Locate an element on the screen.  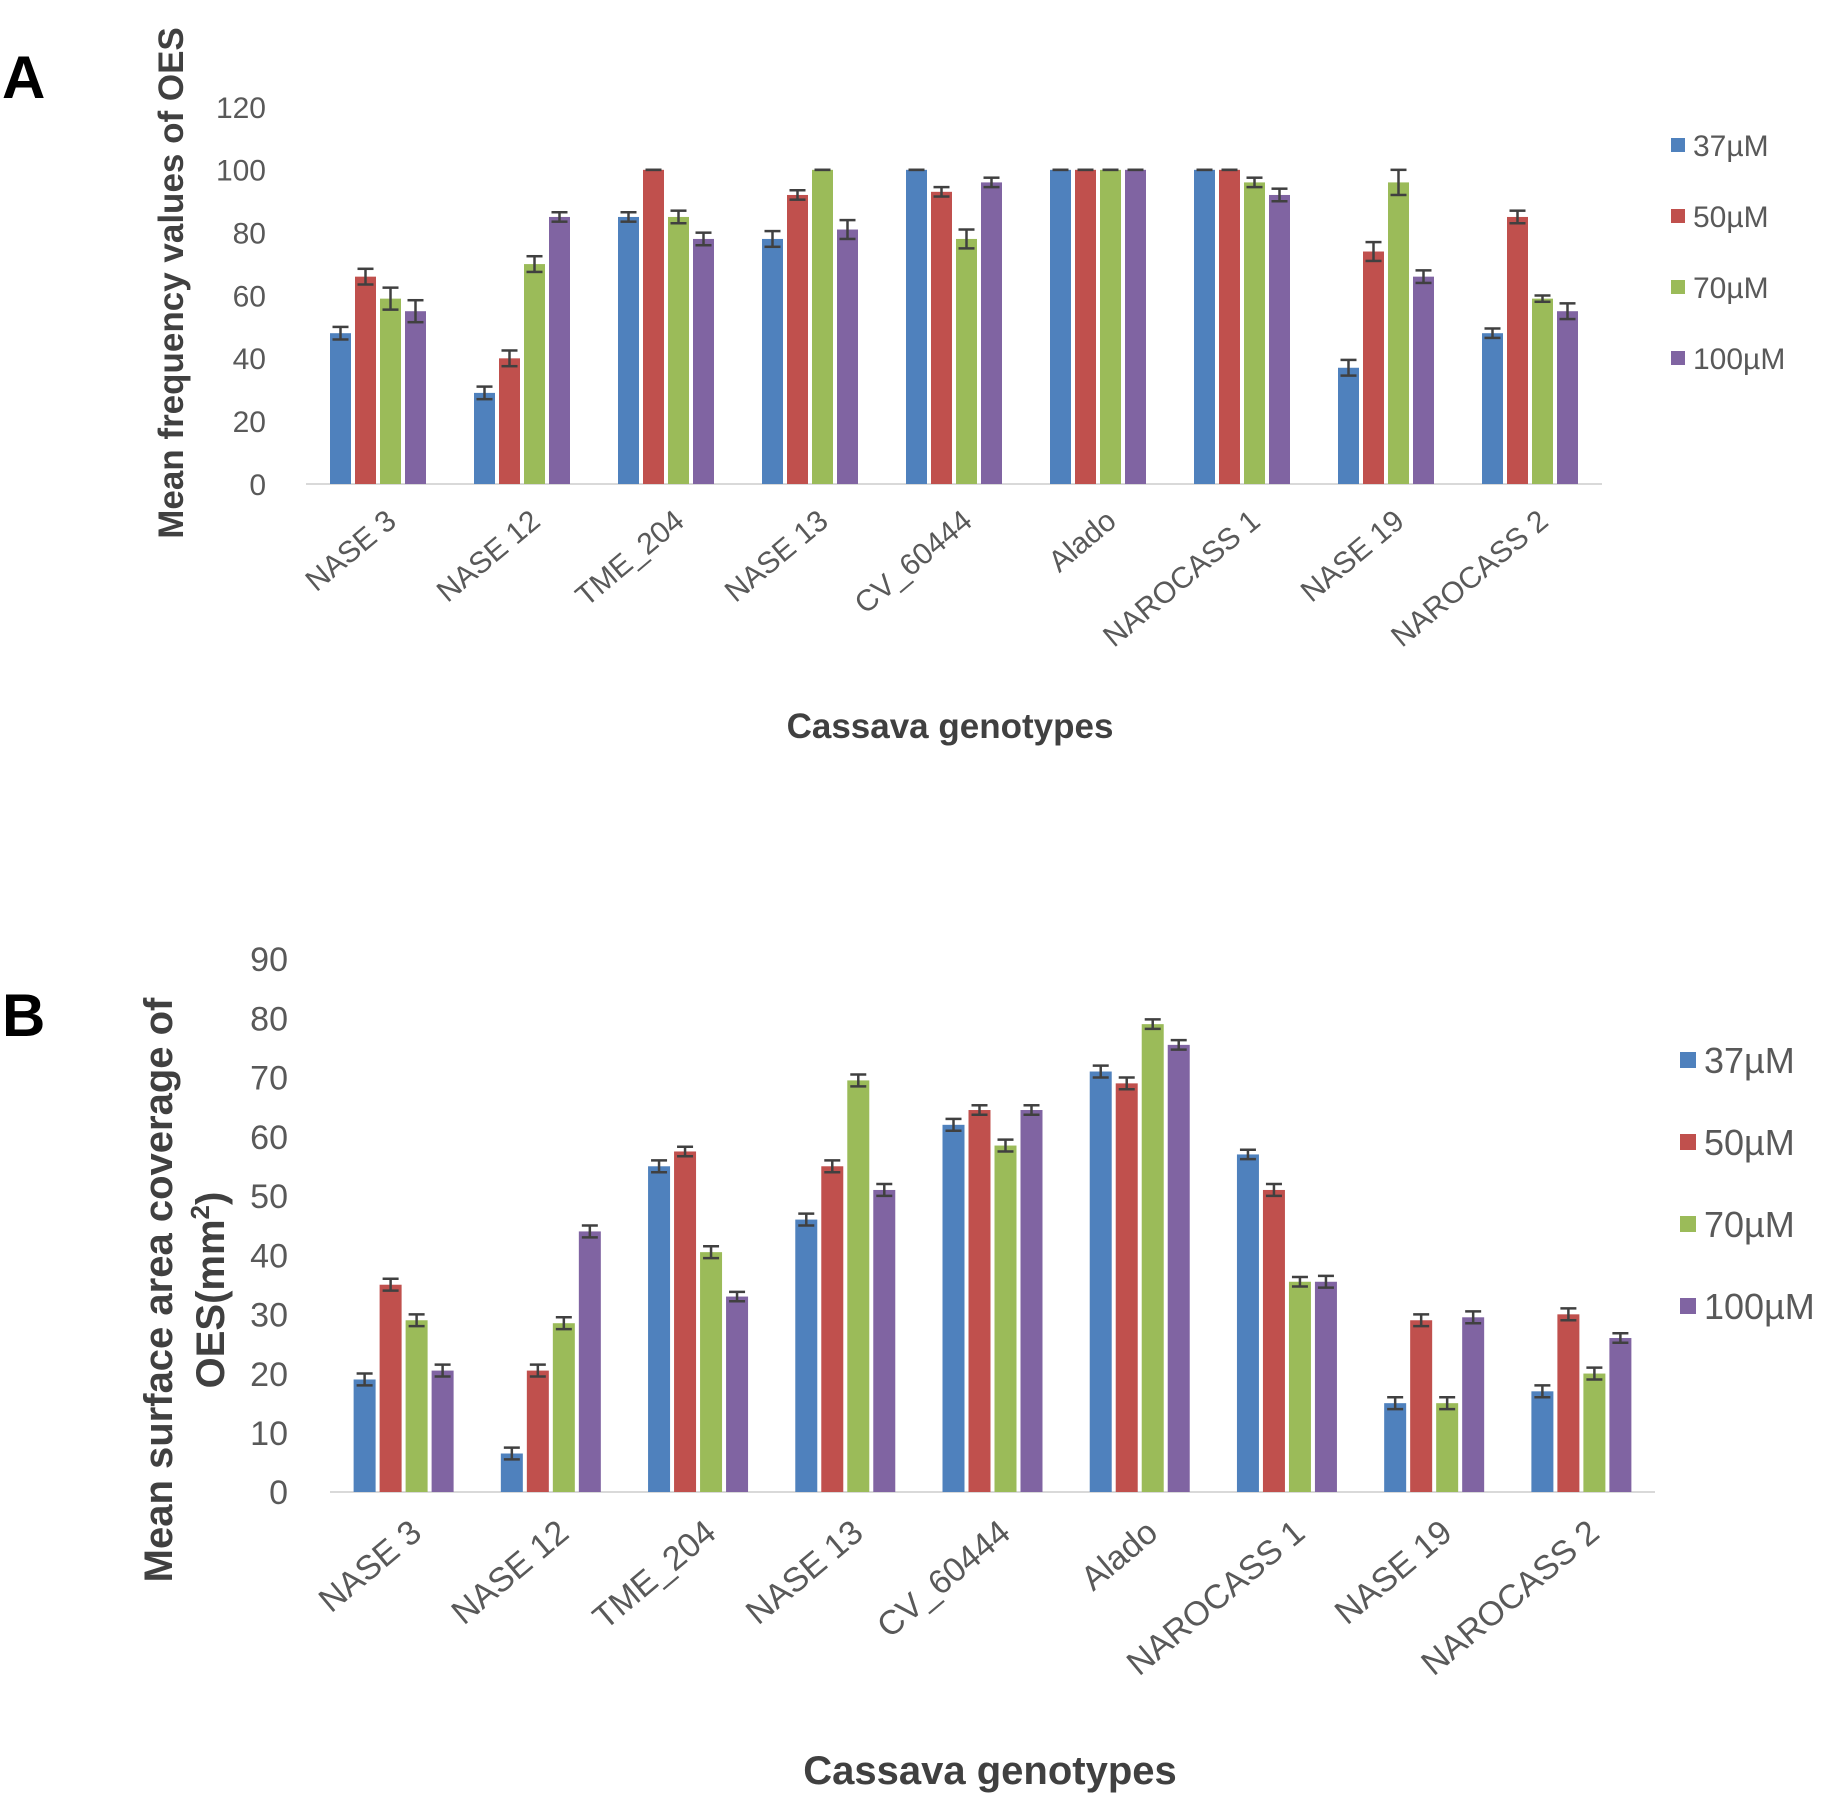
y-tick-label: 40 is located at coordinates (269, 1256).